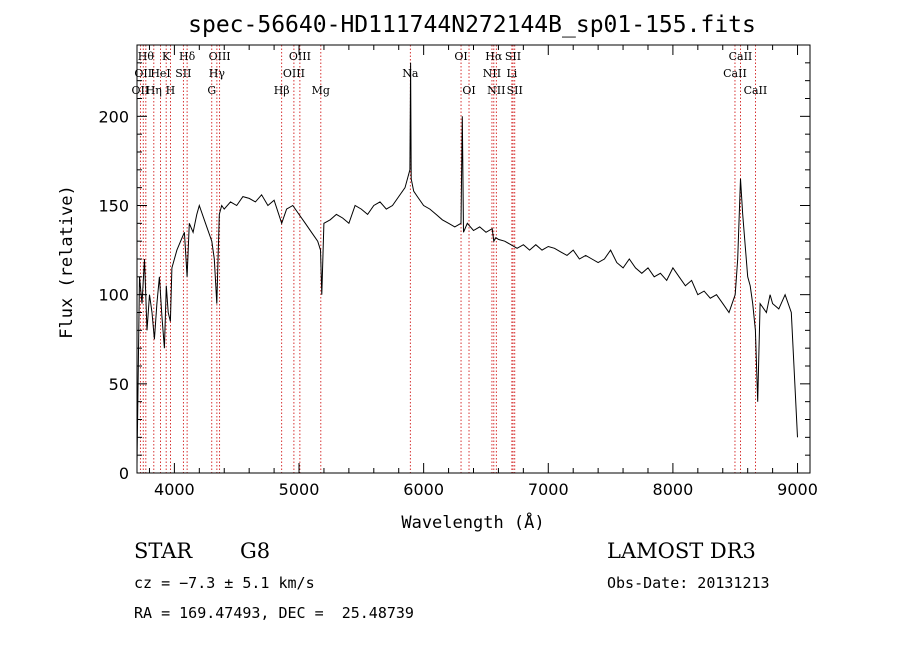 This screenshot has height=649, width=900. I want to click on line-label-12: Hβ, so click(282, 90).